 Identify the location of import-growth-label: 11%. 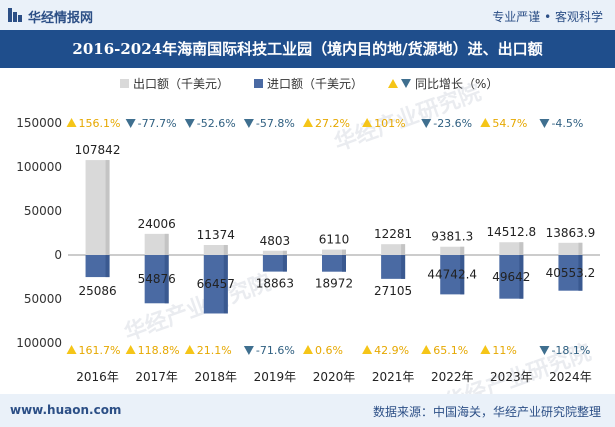
(504, 350).